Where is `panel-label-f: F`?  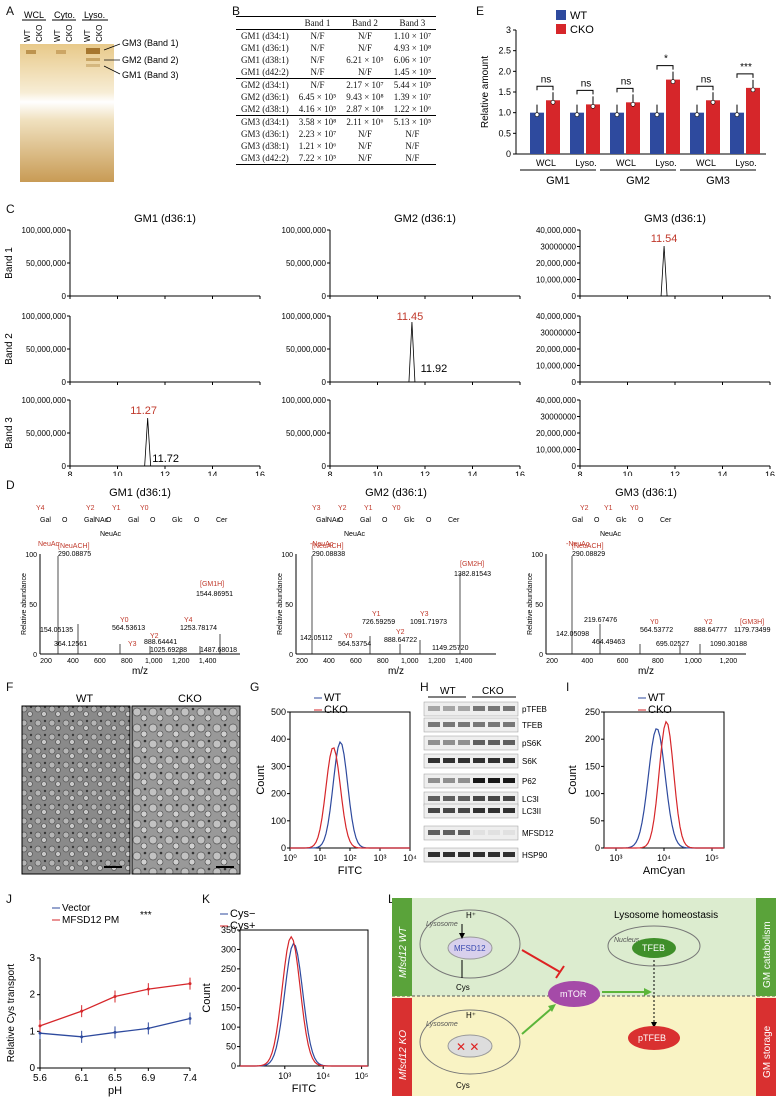 panel-label-f: F is located at coordinates (10, 687).